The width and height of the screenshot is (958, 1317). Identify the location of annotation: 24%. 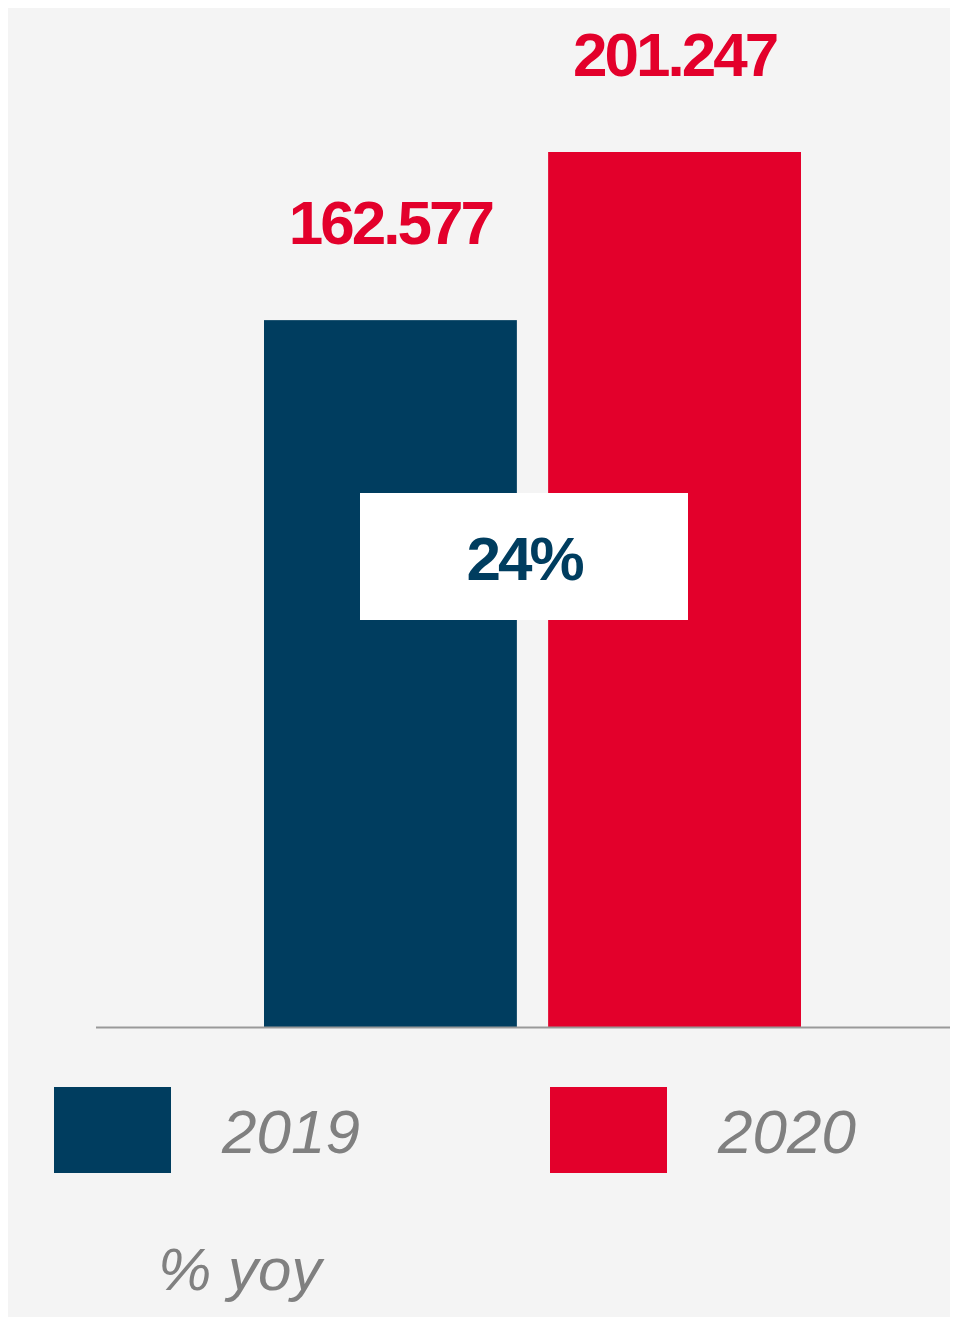
(525, 558).